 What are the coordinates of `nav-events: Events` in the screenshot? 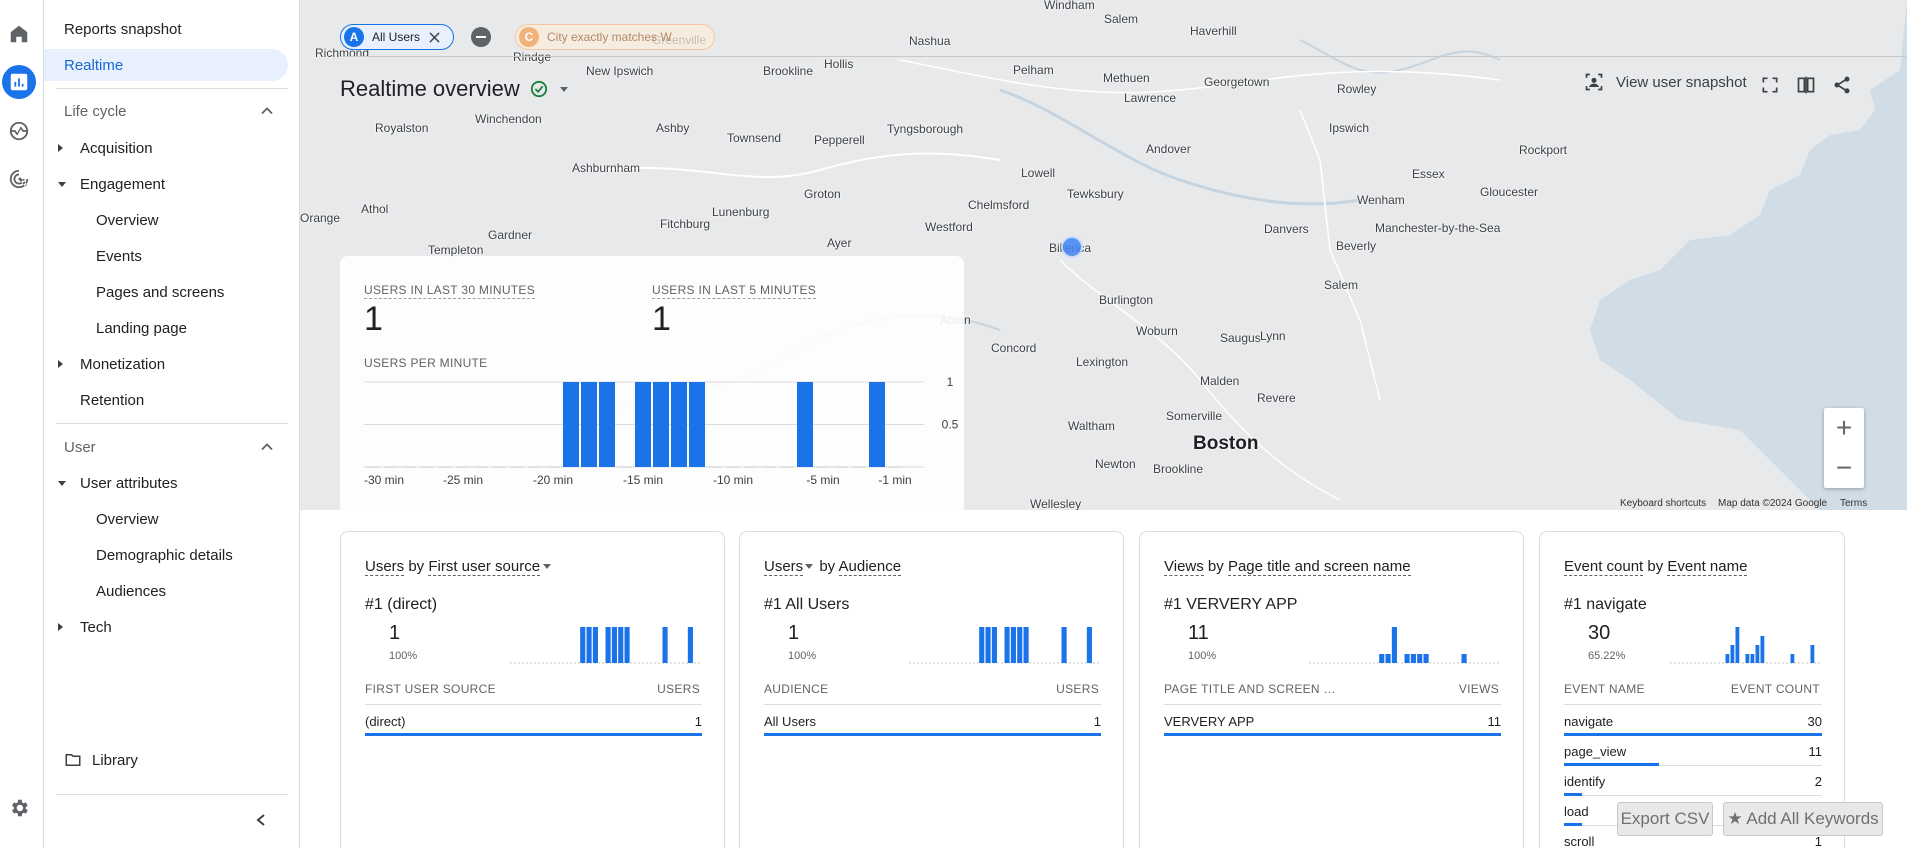 It's located at (119, 256).